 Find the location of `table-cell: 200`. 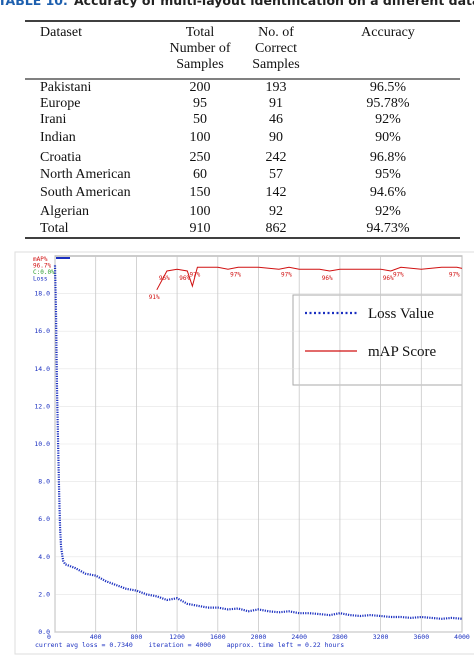

table-cell: 200 is located at coordinates (200, 87).